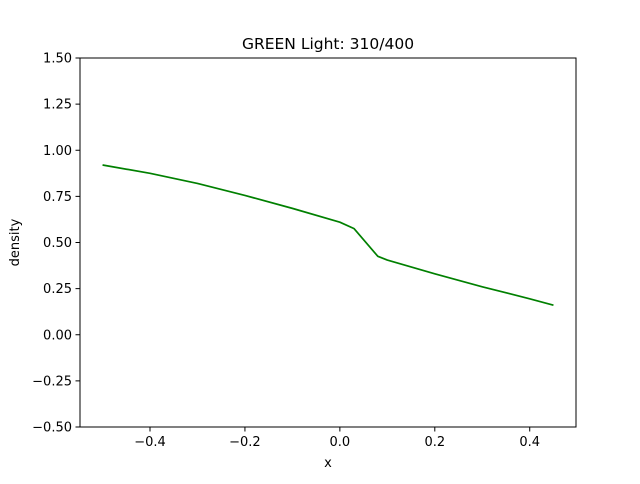 The height and width of the screenshot is (484, 640). I want to click on y-axis-label: density, so click(15, 242).